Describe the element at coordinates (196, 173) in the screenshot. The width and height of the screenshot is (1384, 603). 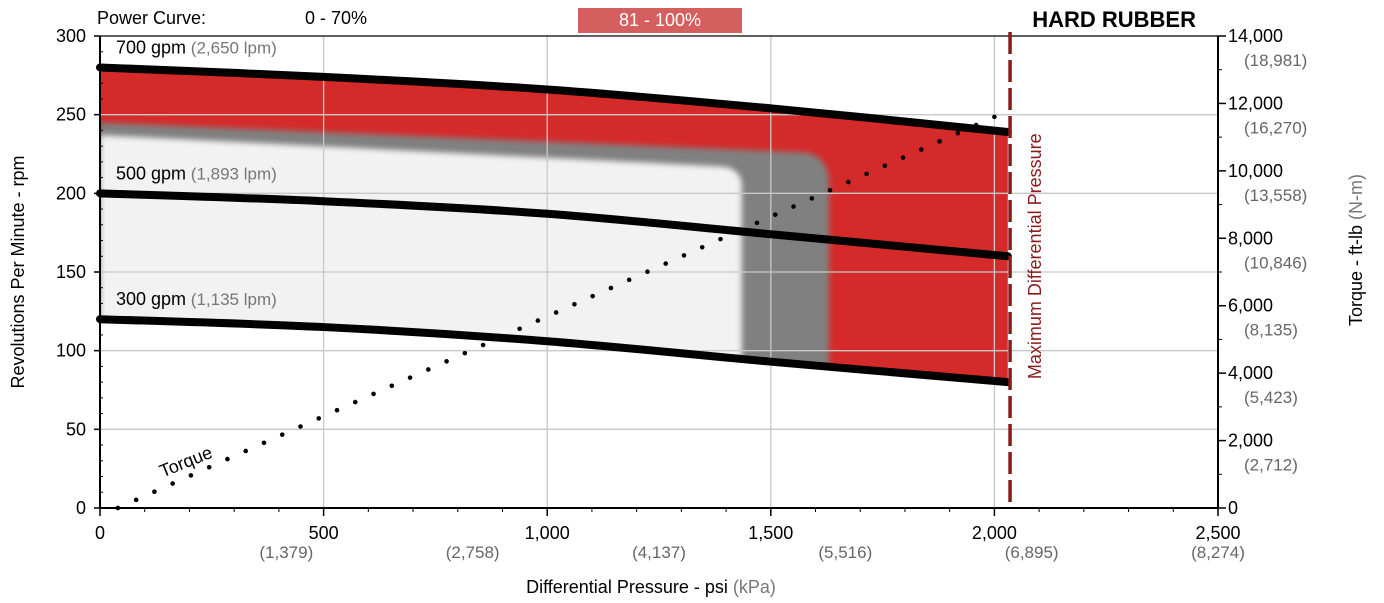
I see `series-label: 500 gpm (1,893 lpm)` at that location.